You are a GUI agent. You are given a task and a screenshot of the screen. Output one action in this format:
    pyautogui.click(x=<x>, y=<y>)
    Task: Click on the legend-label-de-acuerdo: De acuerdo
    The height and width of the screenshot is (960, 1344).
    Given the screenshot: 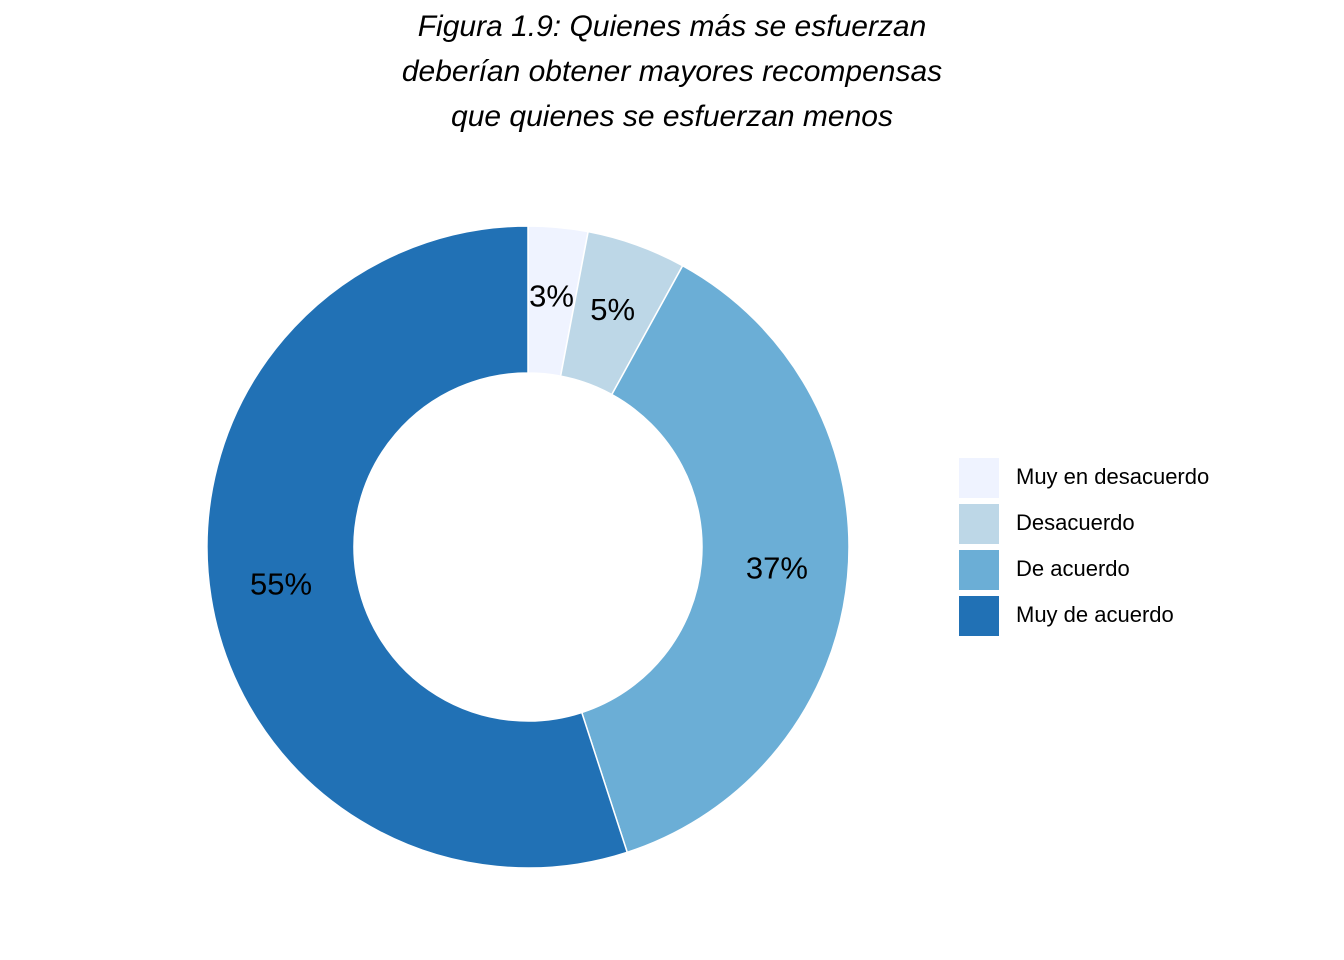 What is the action you would take?
    pyautogui.click(x=1073, y=568)
    